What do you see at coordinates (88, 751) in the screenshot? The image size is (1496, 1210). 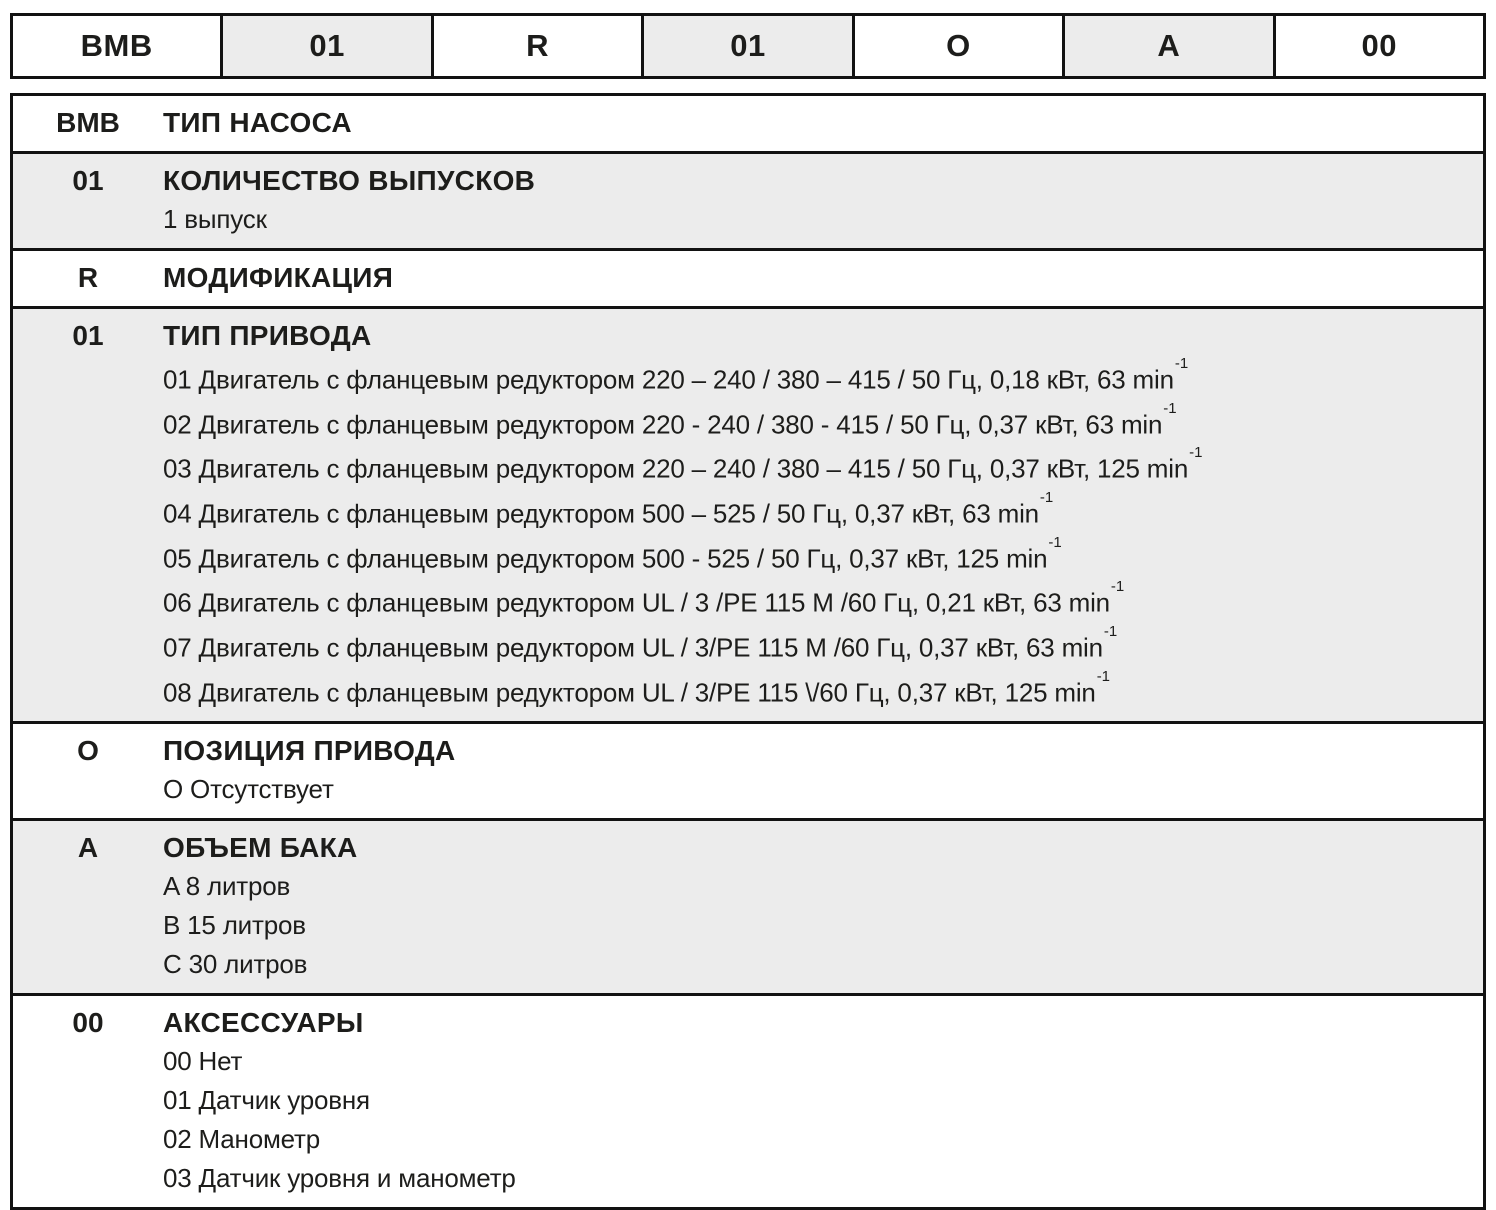 I see `row-code: O` at bounding box center [88, 751].